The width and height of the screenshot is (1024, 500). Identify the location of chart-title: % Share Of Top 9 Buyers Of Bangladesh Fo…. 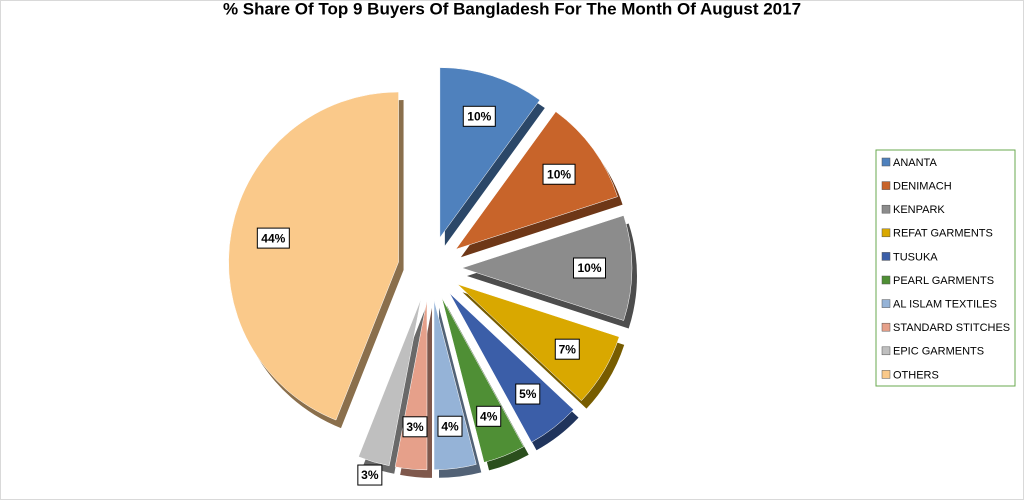
(512, 9).